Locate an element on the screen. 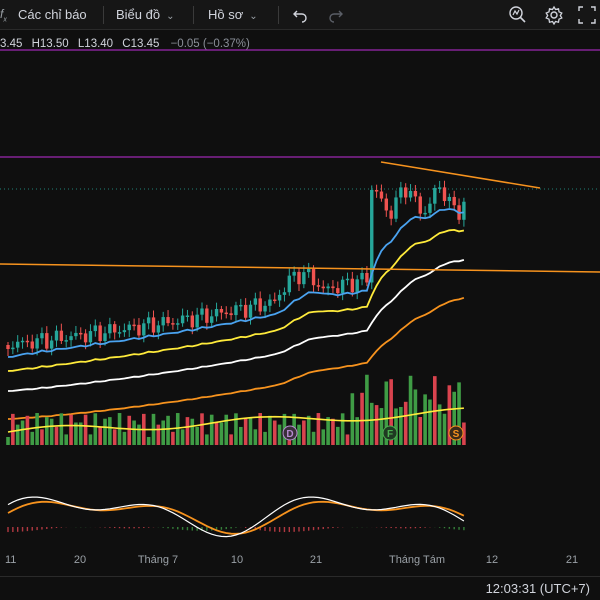  high-label: H is located at coordinates (35, 44).